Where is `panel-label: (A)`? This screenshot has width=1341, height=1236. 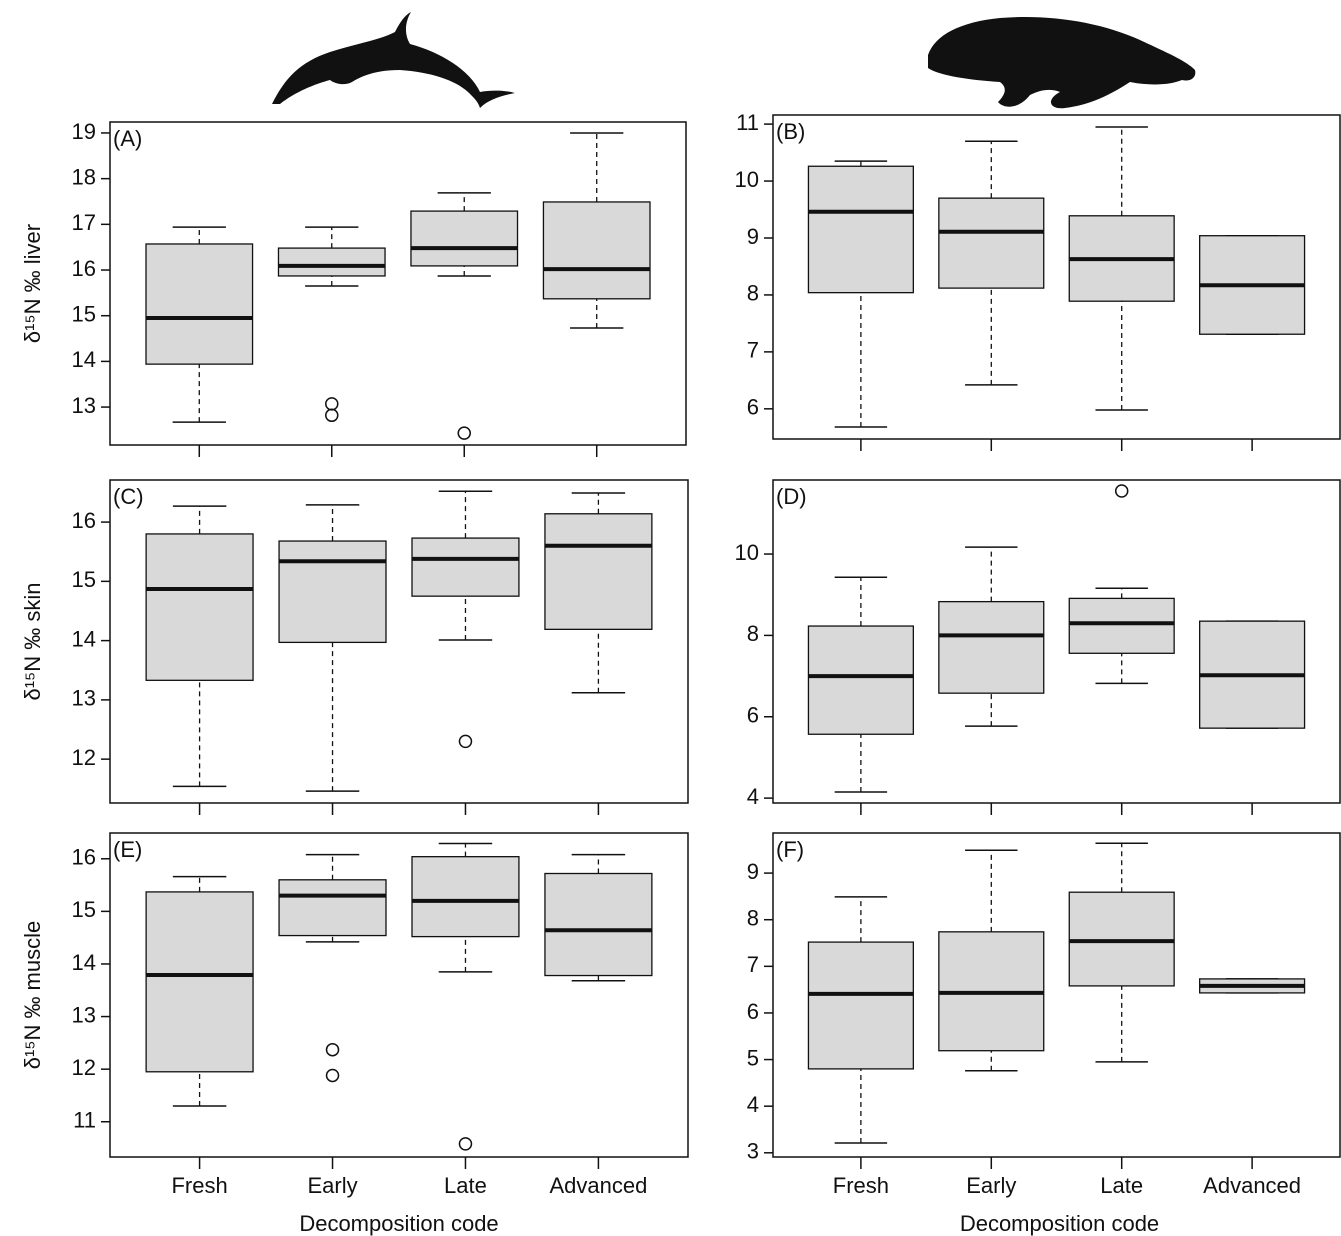
panel-label: (A) is located at coordinates (127, 138).